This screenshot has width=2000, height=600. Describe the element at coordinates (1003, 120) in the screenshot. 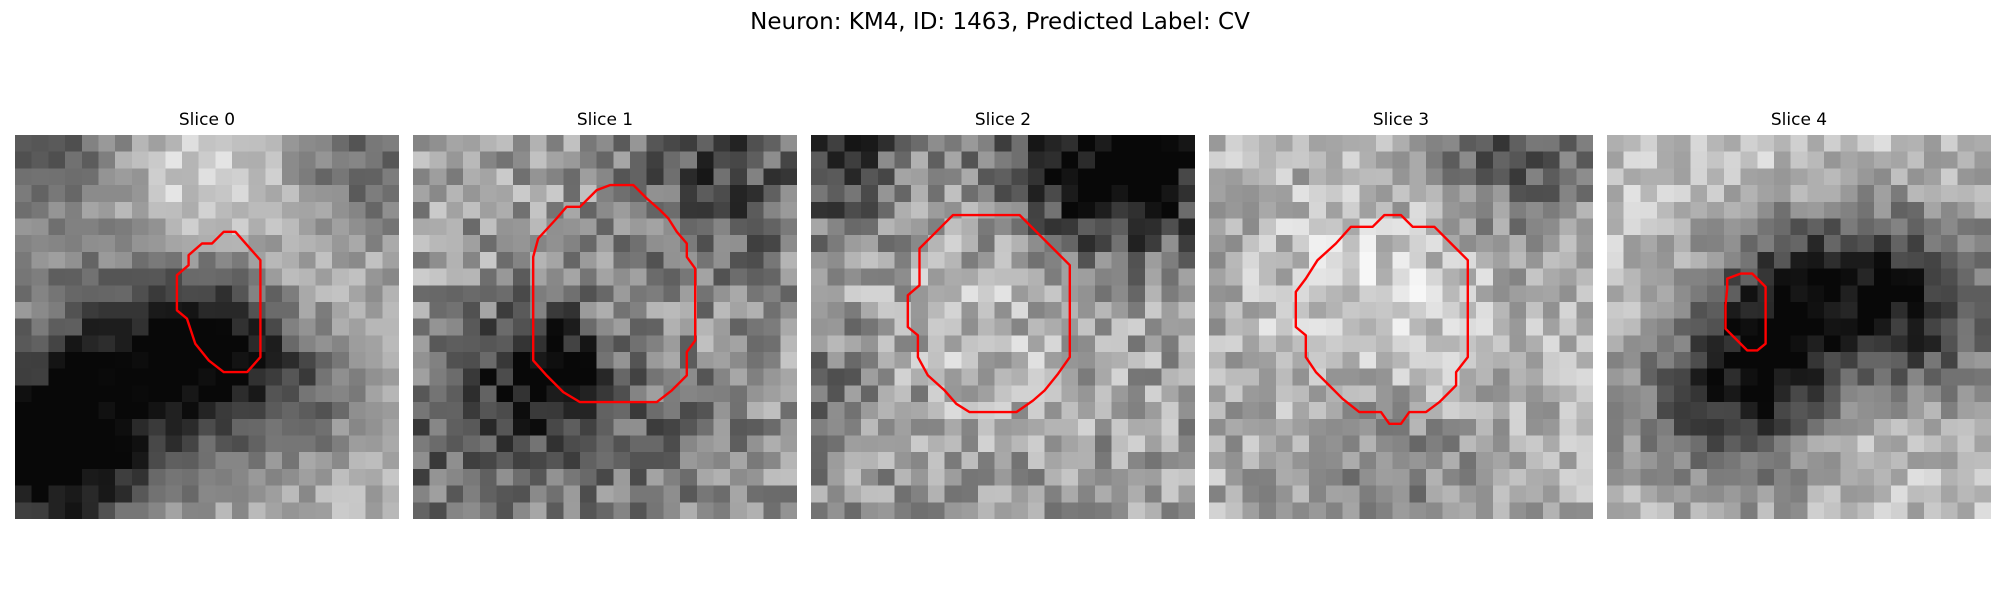

I see `slice-title-2: Slice 2` at that location.